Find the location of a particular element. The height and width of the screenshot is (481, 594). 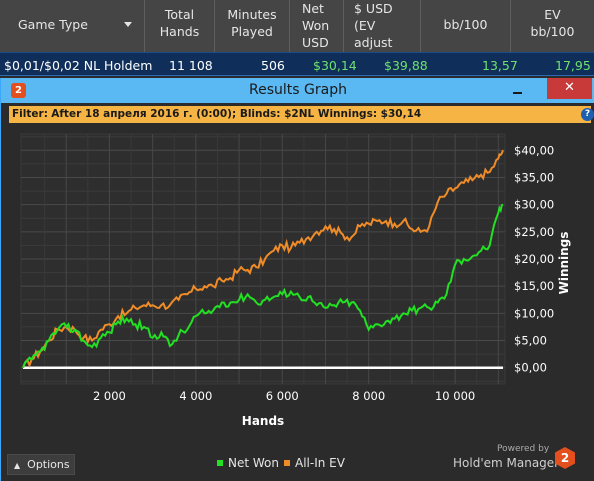

header-line: Won is located at coordinates (316, 25).